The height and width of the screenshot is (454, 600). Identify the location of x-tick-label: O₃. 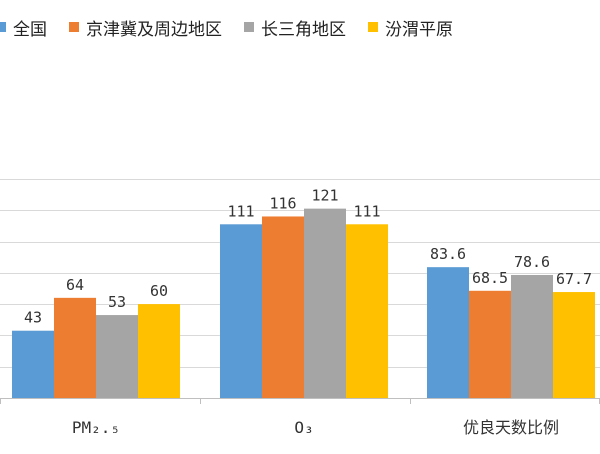
(303, 427).